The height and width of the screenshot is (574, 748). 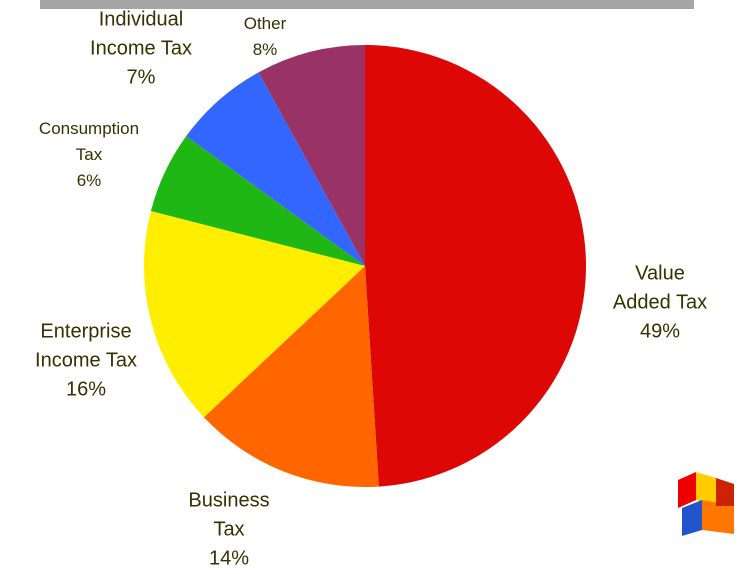 I want to click on top-divider-bar, so click(x=367, y=4).